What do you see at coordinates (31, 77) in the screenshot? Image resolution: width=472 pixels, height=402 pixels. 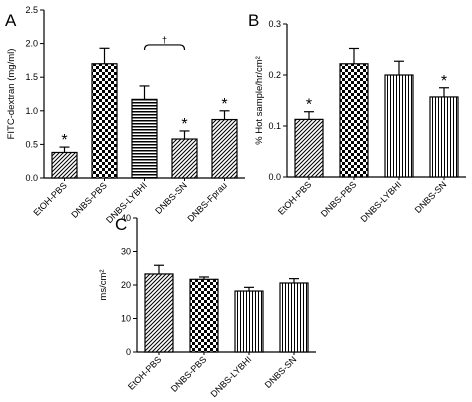 I see `y-tick-label: 1.5` at bounding box center [31, 77].